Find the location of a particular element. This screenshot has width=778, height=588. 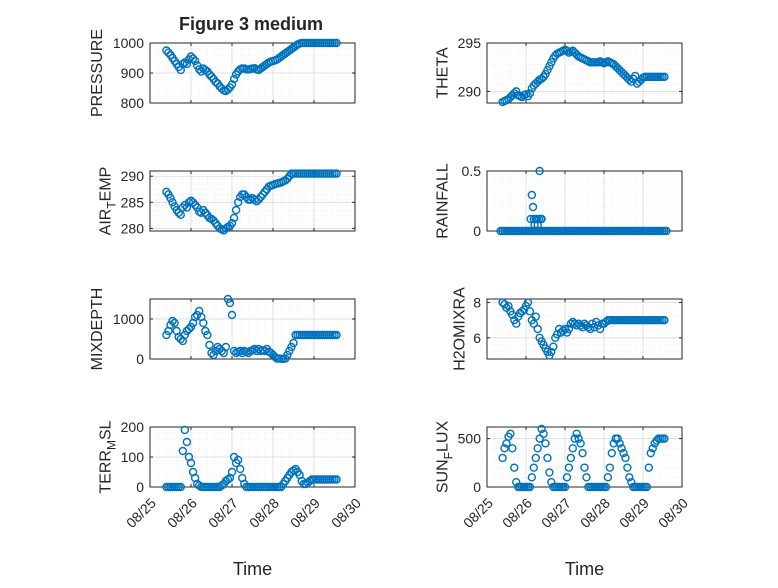

x-tick-label: 08/26 is located at coordinates (182, 513).